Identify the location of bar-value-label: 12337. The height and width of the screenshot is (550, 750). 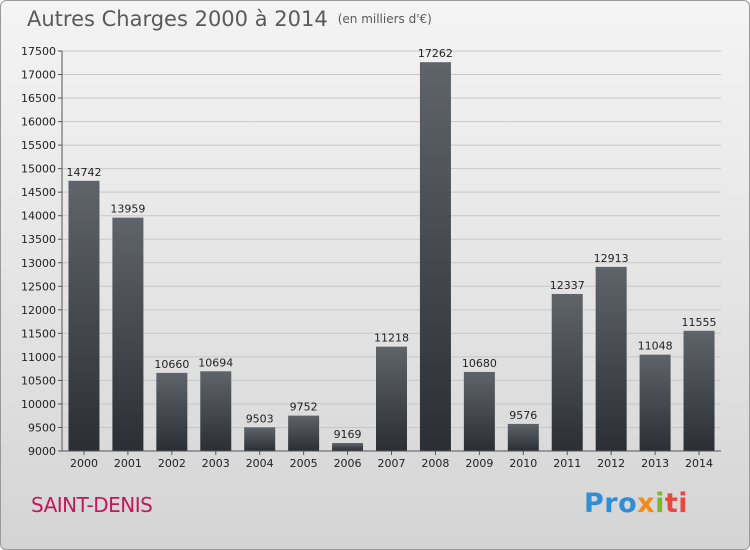
(567, 285).